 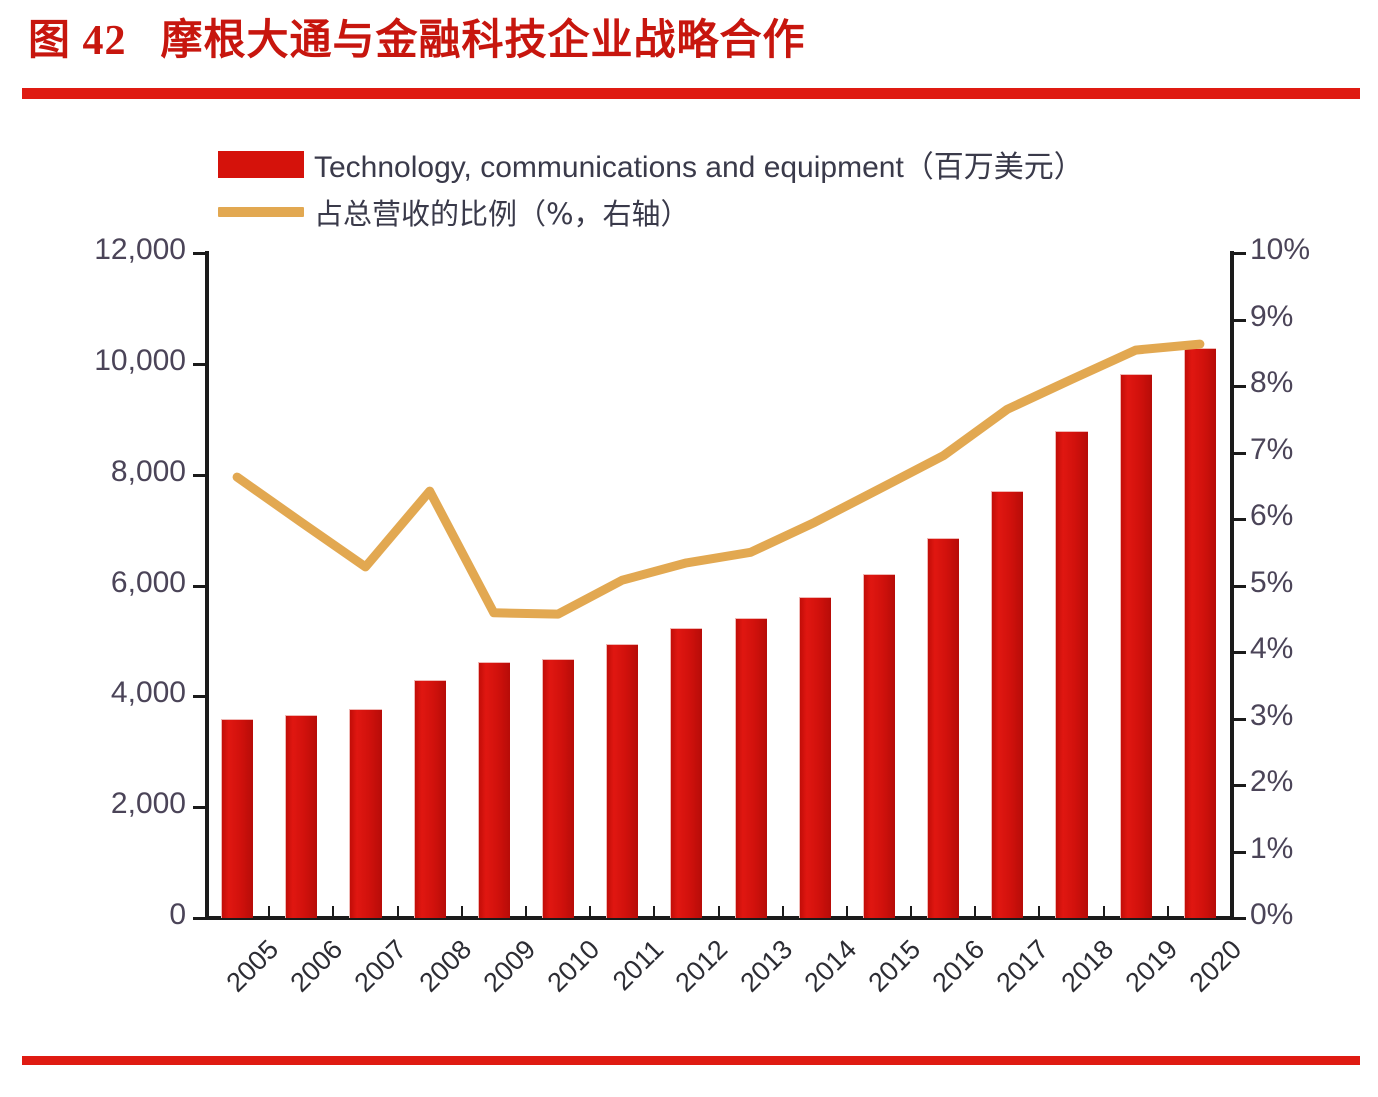 What do you see at coordinates (719, 918) in the screenshot?
I see `x-axis-line` at bounding box center [719, 918].